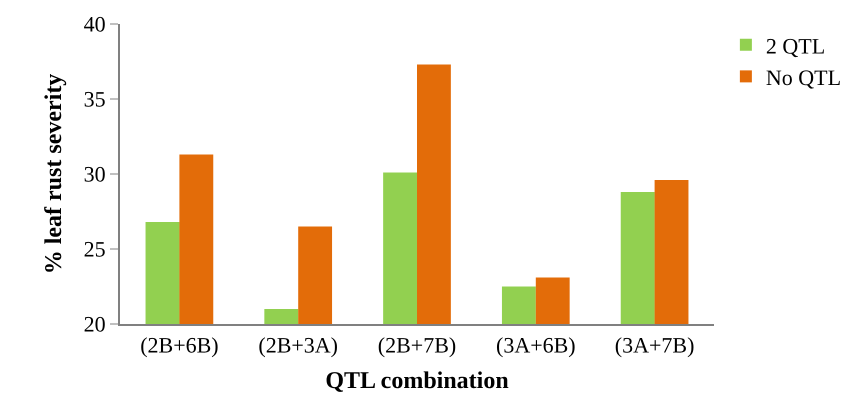 This screenshot has width=859, height=414. What do you see at coordinates (804, 77) in the screenshot?
I see `legend-label: No QTL` at bounding box center [804, 77].